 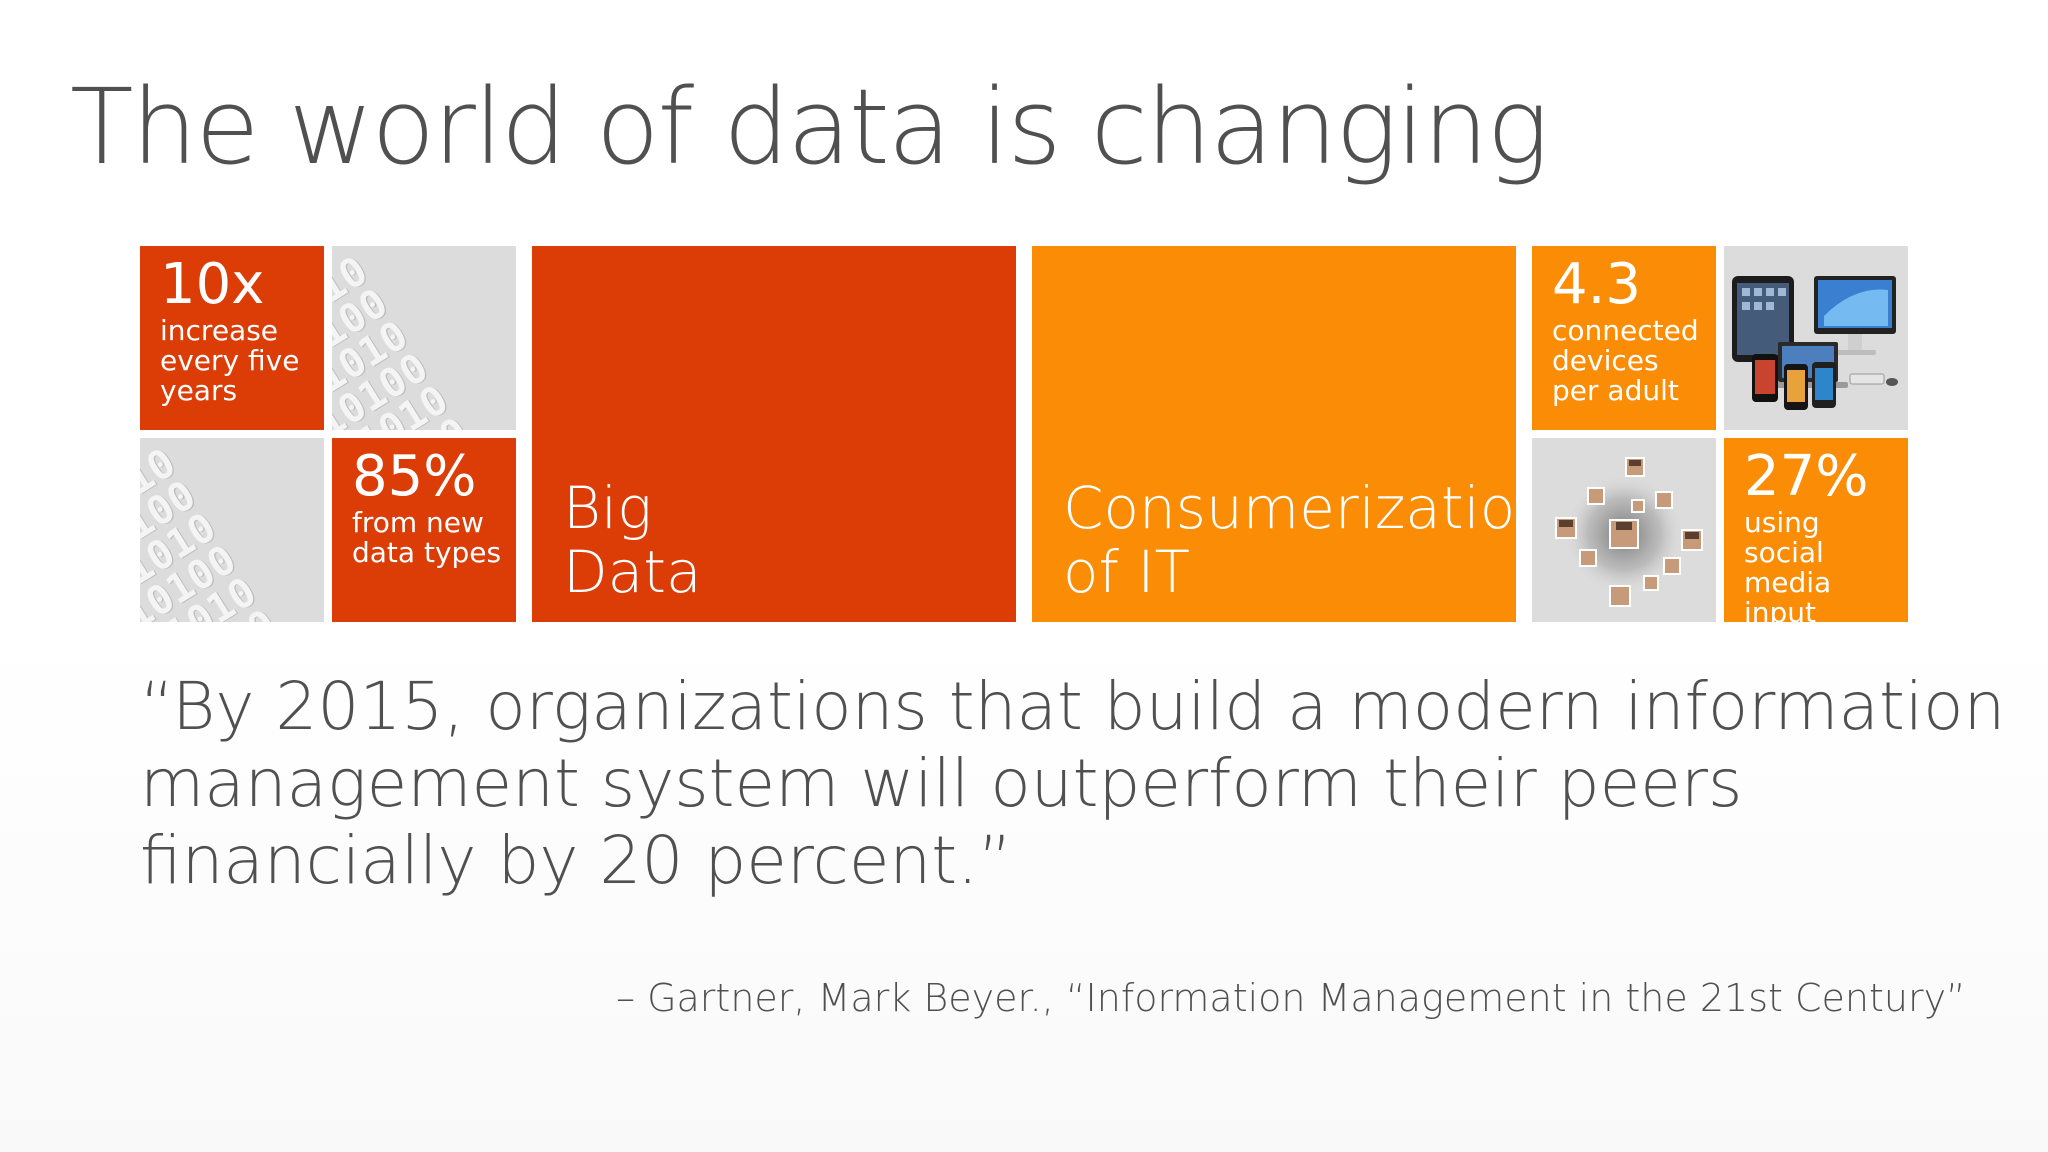 What do you see at coordinates (1629, 532) in the screenshot?
I see `social-network-illustration` at bounding box center [1629, 532].